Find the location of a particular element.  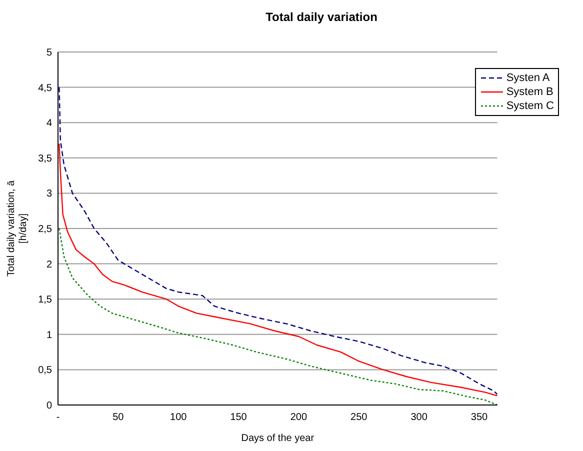

y-tick-label: 4,5 is located at coordinates (45, 88).